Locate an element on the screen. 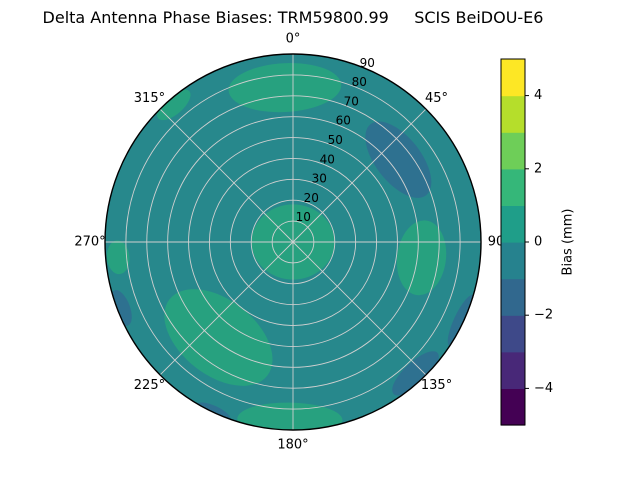 The image size is (640, 480). elevation-tick-label: 50 is located at coordinates (335, 140).